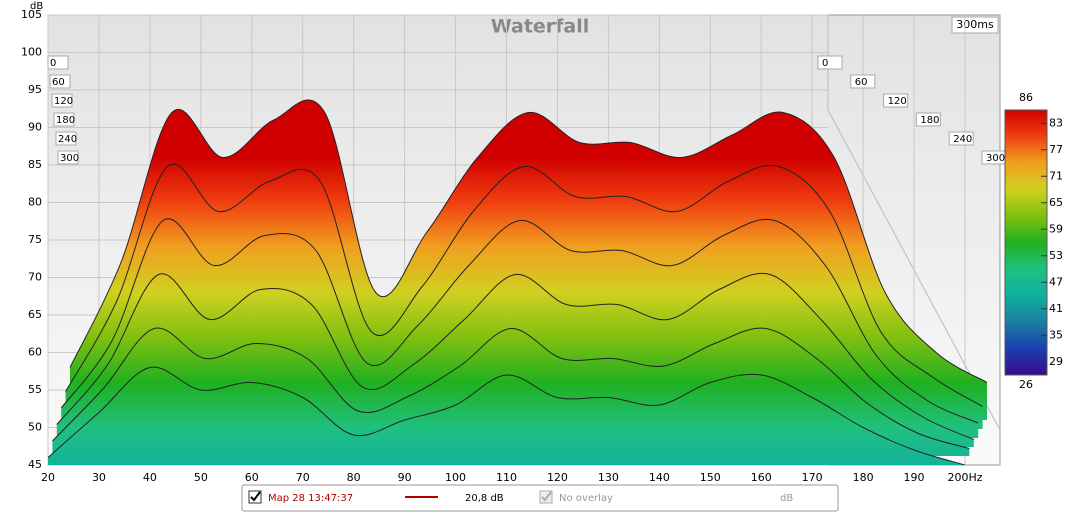 This screenshot has width=1081, height=513. Describe the element at coordinates (31, 52) in the screenshot. I see `y-tick-label: 100` at that location.